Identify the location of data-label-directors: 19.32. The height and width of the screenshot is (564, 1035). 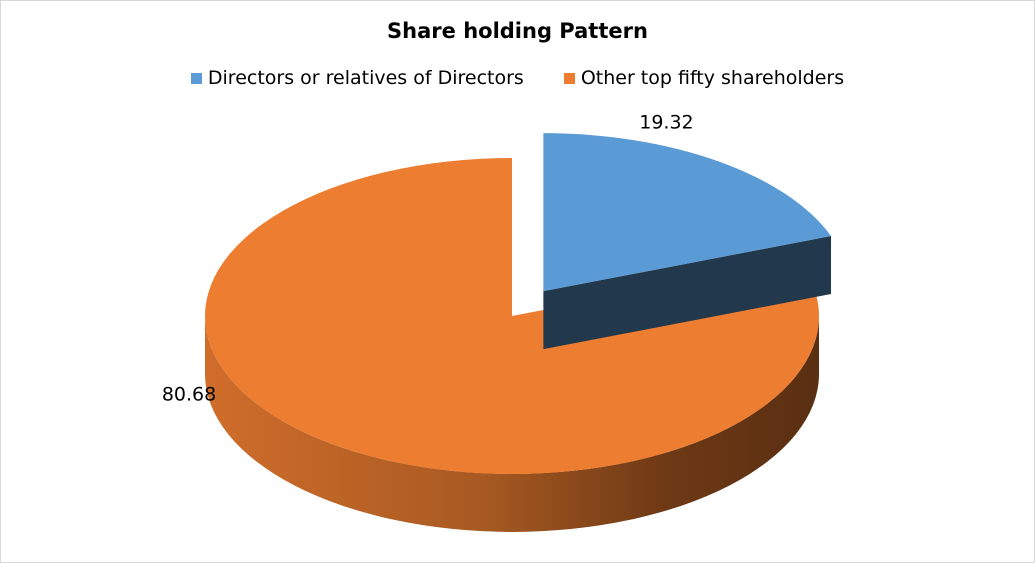
(666, 122).